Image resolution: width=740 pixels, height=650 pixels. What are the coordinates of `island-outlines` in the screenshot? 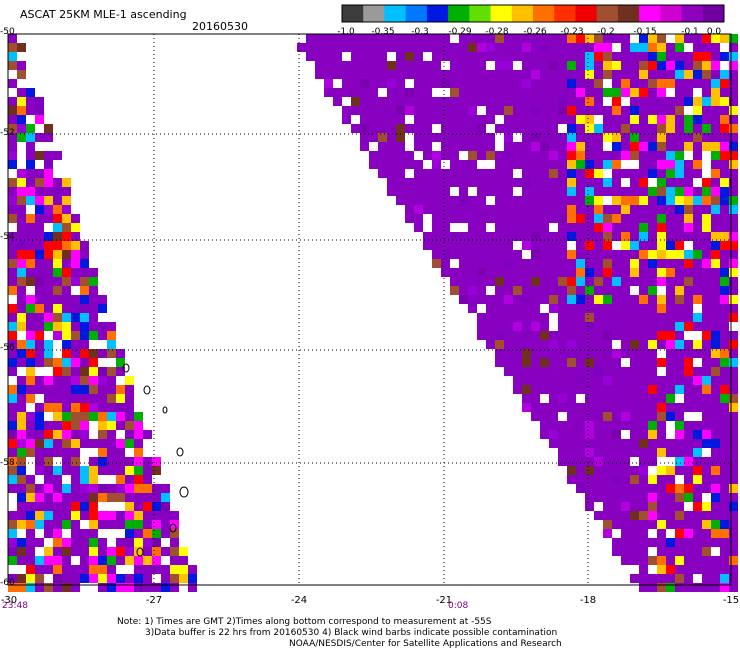 It's located at (155, 460).